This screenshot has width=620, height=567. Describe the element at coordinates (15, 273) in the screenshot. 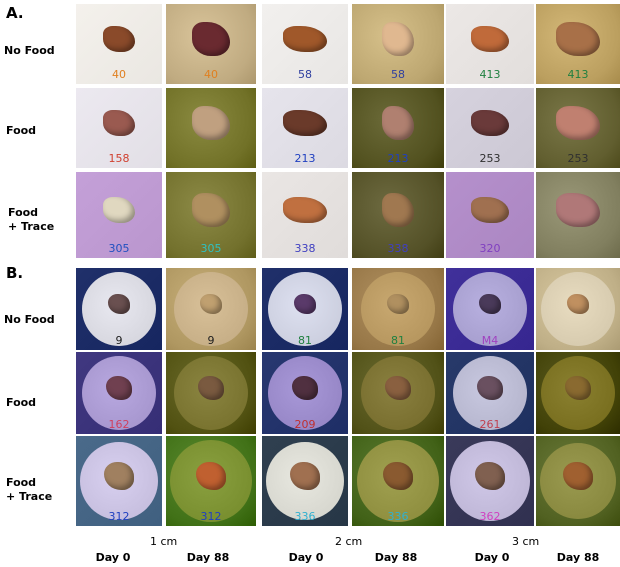

I see `panel-b-letter: B.` at that location.